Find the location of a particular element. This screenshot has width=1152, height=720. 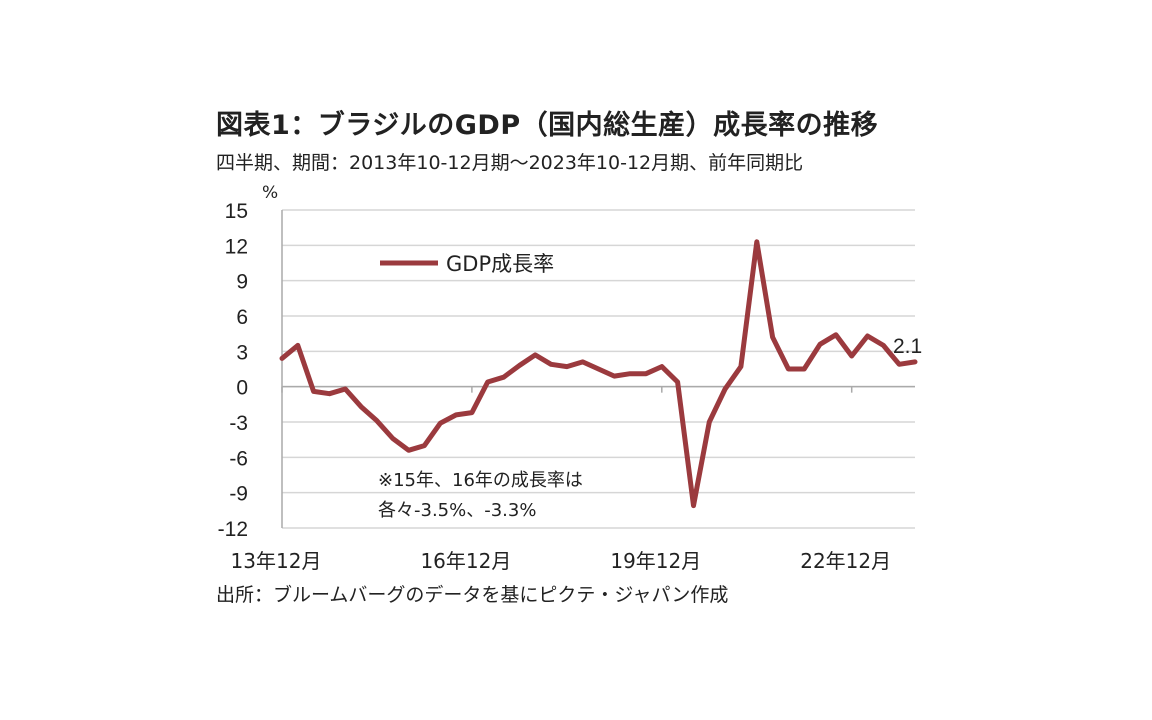

chart-title: 図表1：ブラジルのGDP（国内総生産）成長率の推移 is located at coordinates (547, 125).